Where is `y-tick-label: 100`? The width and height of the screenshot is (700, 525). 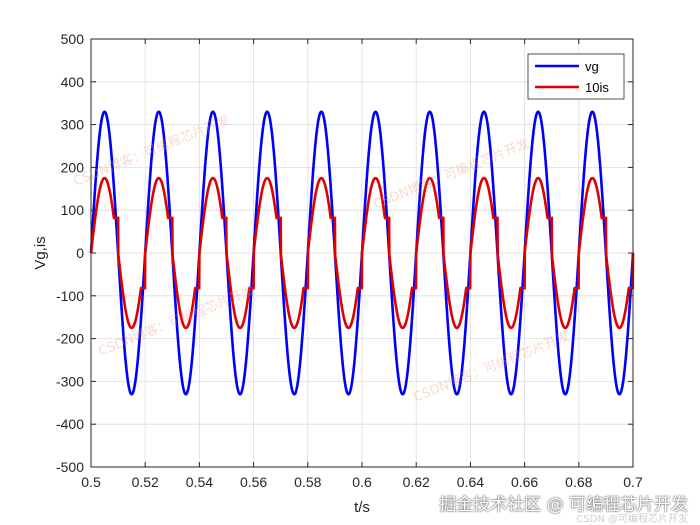
y-tick-label: 100 is located at coordinates (73, 210).